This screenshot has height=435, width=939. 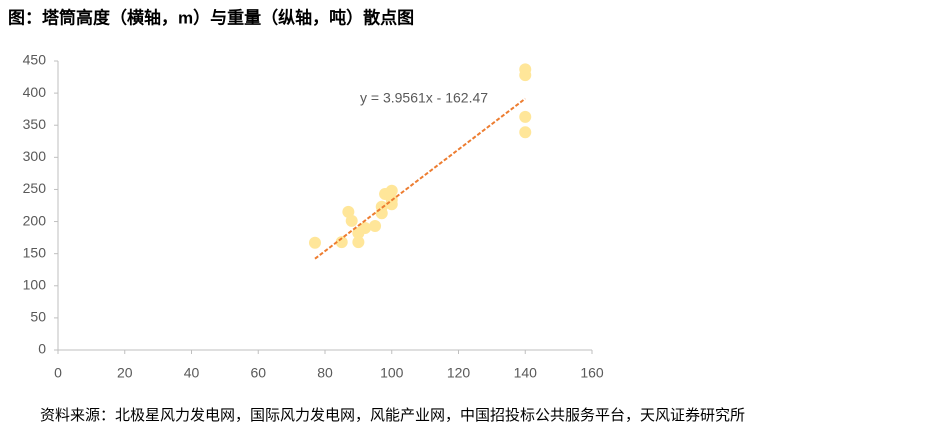 What do you see at coordinates (459, 373) in the screenshot?
I see `x-tick-label: 120` at bounding box center [459, 373].